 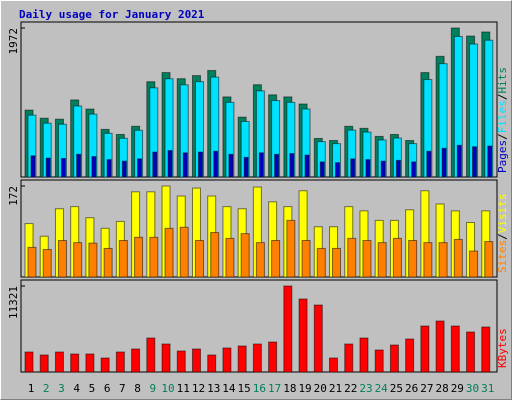 I want to click on x-tick-label: 30, so click(x=472, y=388).